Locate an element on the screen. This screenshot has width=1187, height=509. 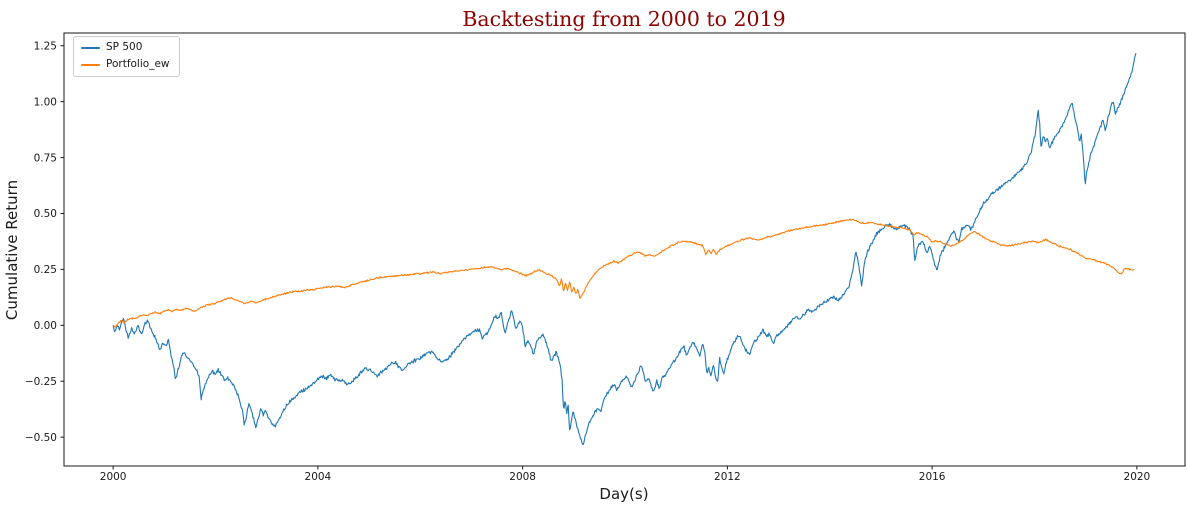
y-tick-label: −0.25 is located at coordinates (41, 382).